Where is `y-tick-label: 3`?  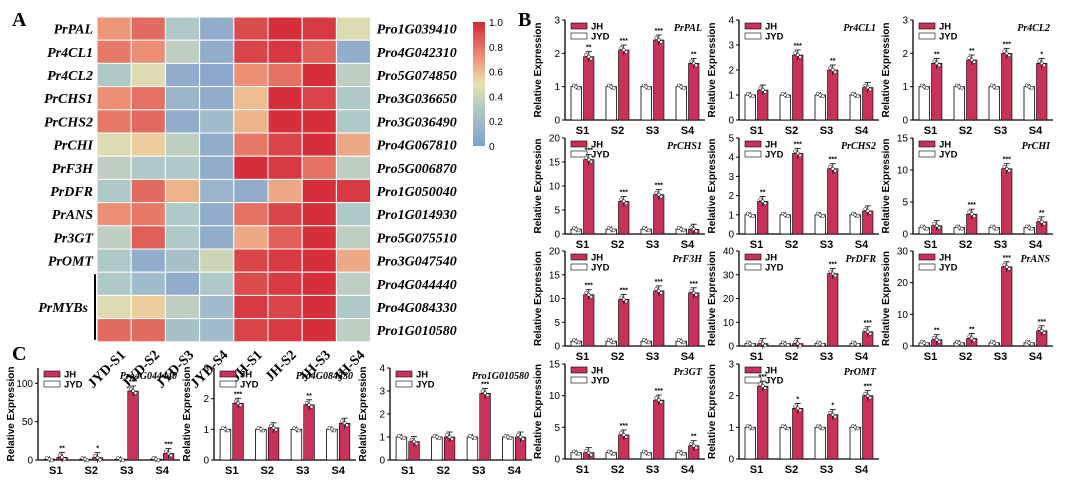 y-tick-label: 3 is located at coordinates (731, 46).